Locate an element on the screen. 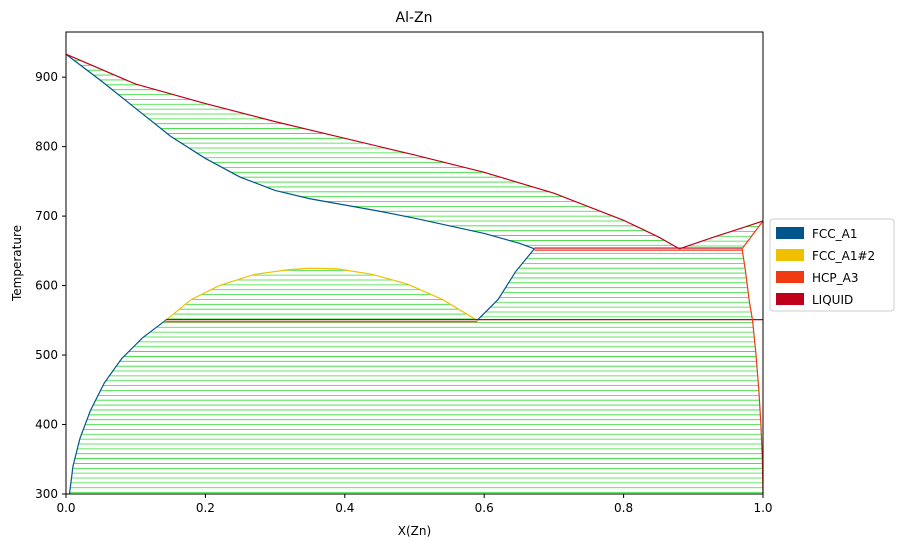  x-tick-label: 0.0 is located at coordinates (65, 508).